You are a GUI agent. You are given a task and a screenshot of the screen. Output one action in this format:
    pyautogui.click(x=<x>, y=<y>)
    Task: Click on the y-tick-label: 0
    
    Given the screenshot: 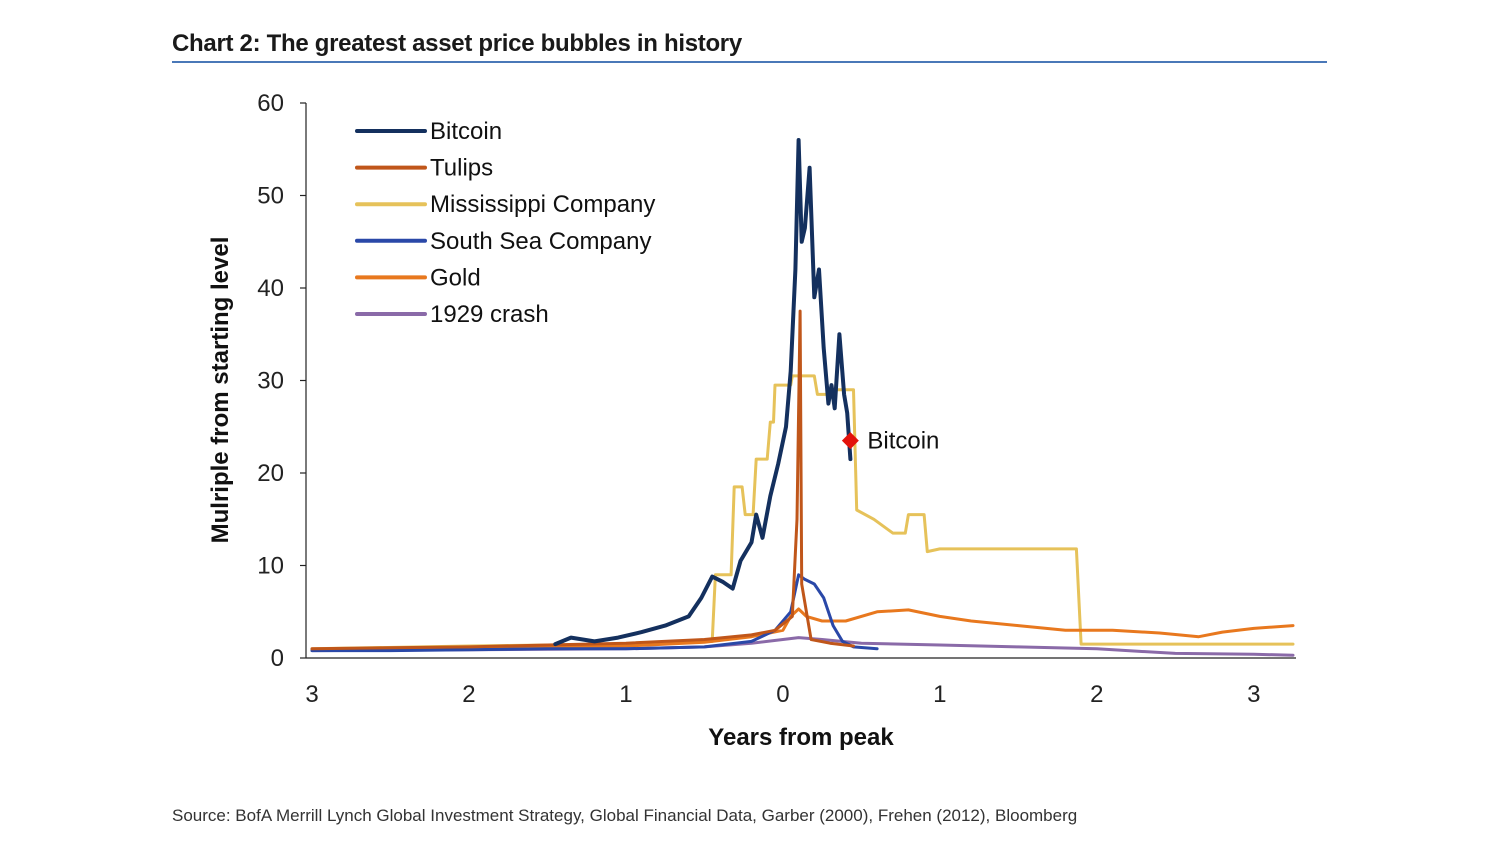 What is the action you would take?
    pyautogui.click(x=277, y=658)
    